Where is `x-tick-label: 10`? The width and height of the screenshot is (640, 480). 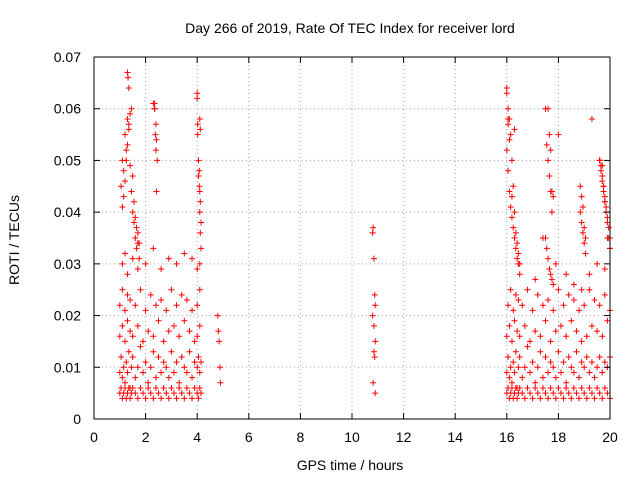 x-tick-label: 10 is located at coordinates (352, 437).